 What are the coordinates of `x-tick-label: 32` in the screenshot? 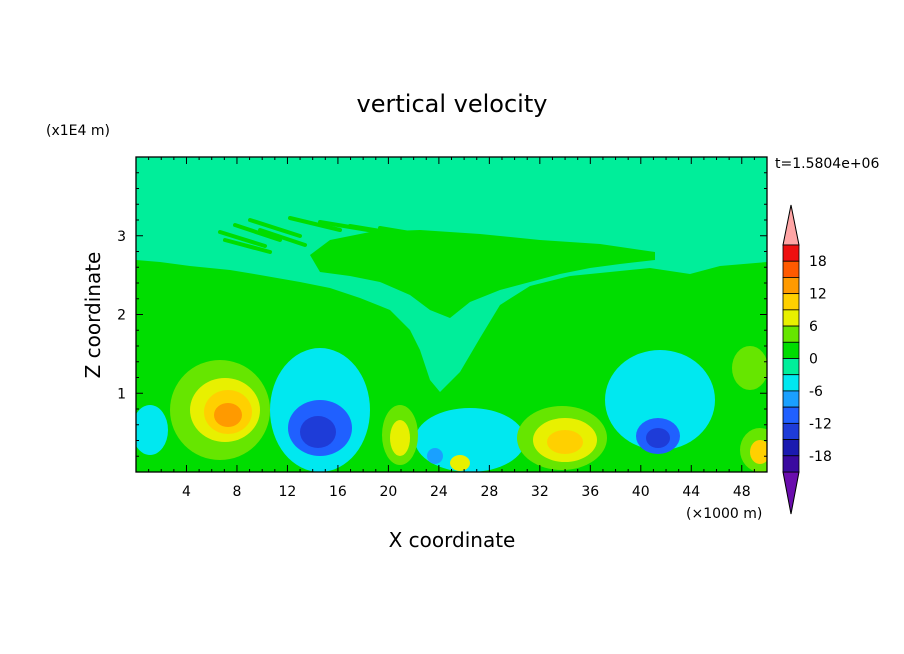 It's located at (540, 492).